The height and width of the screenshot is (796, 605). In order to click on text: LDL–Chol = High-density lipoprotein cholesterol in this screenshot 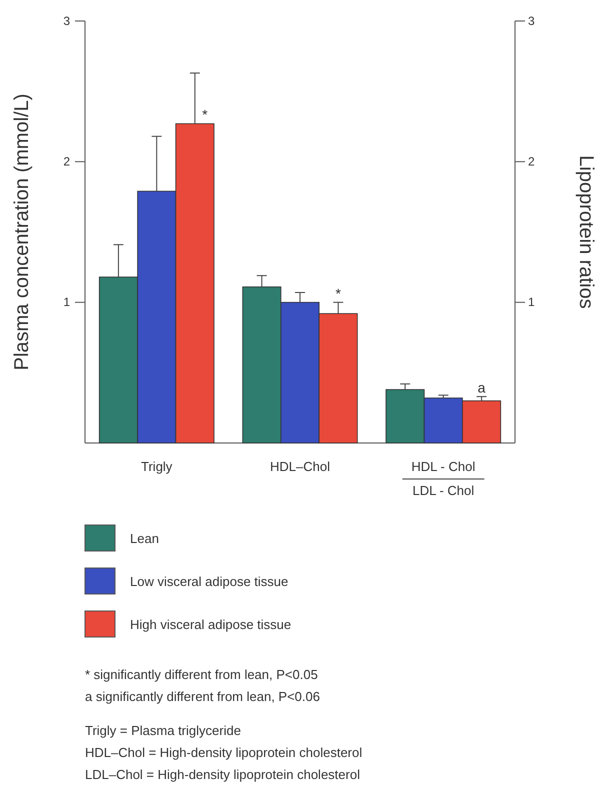, I will do `click(222, 774)`.